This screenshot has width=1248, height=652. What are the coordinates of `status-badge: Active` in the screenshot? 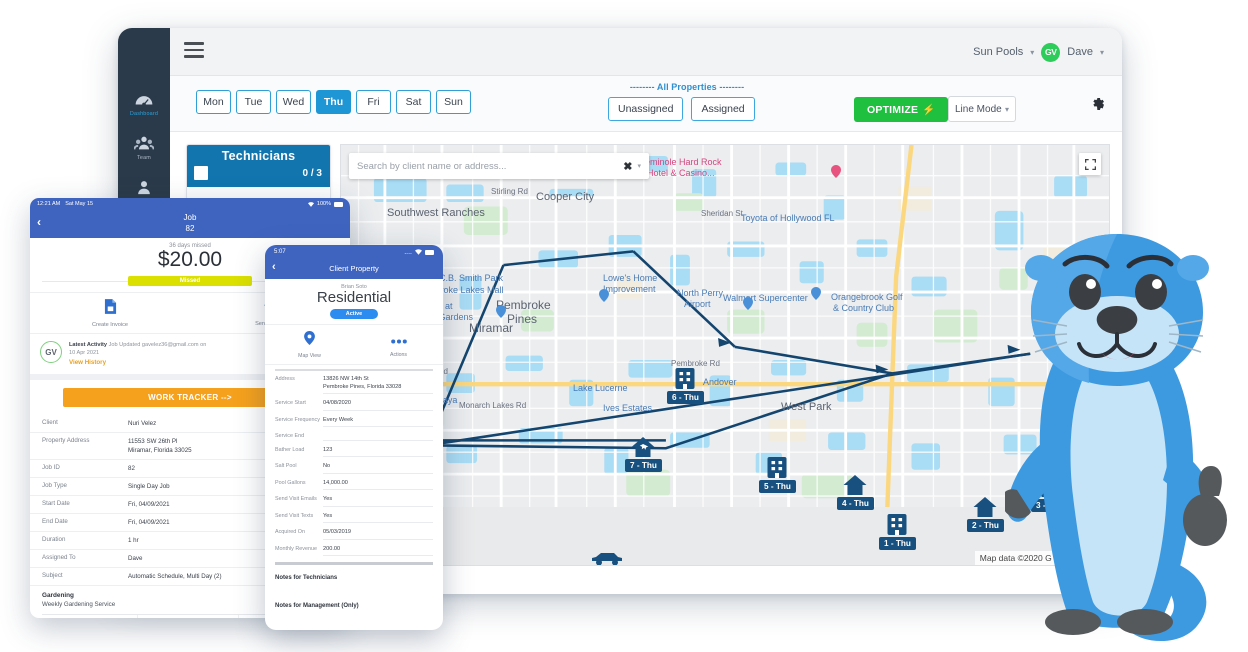 It's located at (354, 314).